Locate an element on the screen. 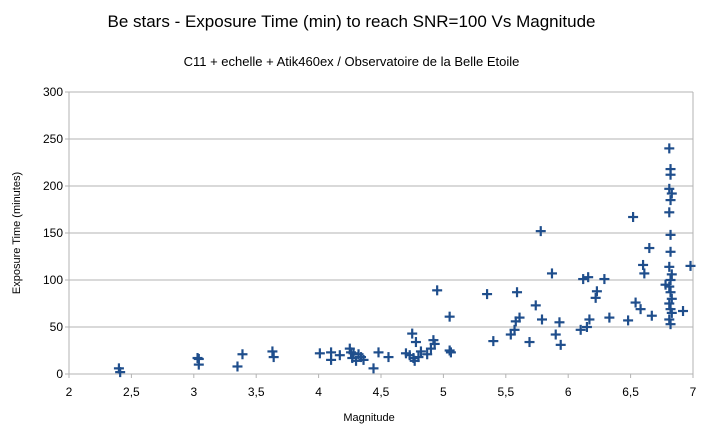 The image size is (703, 432). y-tick-label: 200 is located at coordinates (53, 186).